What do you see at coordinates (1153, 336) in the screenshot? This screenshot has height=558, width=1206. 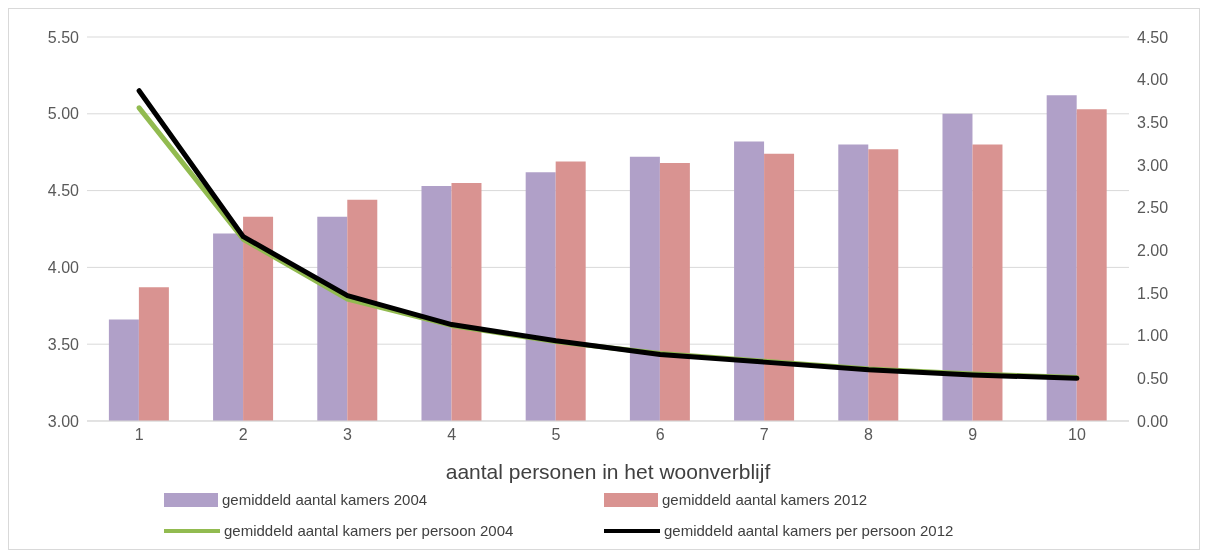 I see `y2-tick-label: 1.00` at bounding box center [1153, 336].